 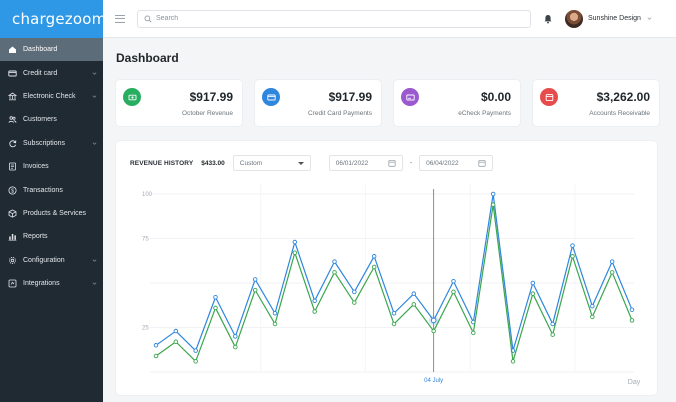 I want to click on stat-card-label: October Revenue, so click(x=207, y=113).